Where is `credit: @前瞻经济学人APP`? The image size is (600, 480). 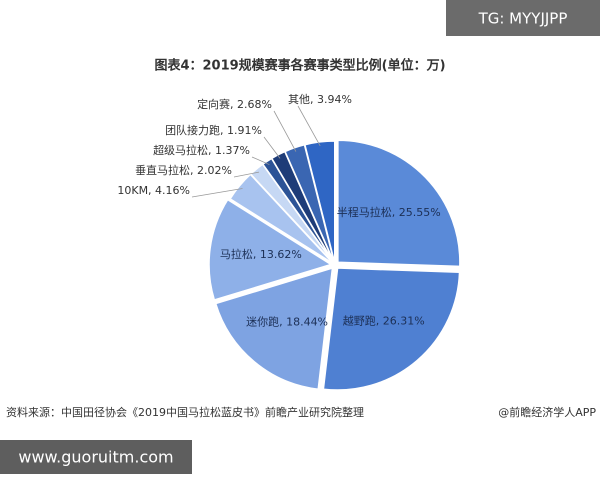 credit: @前瞻经济学人APP is located at coordinates (547, 412).